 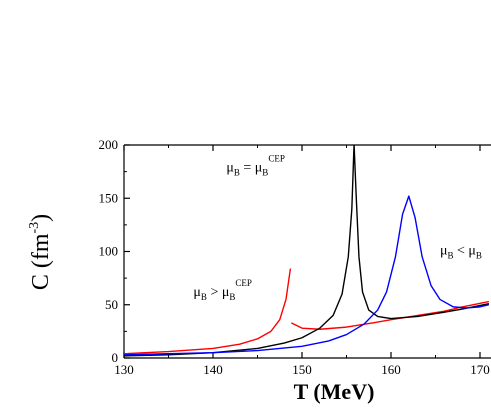 What do you see at coordinates (213, 369) in the screenshot?
I see `x-tick-label: 140` at bounding box center [213, 369].